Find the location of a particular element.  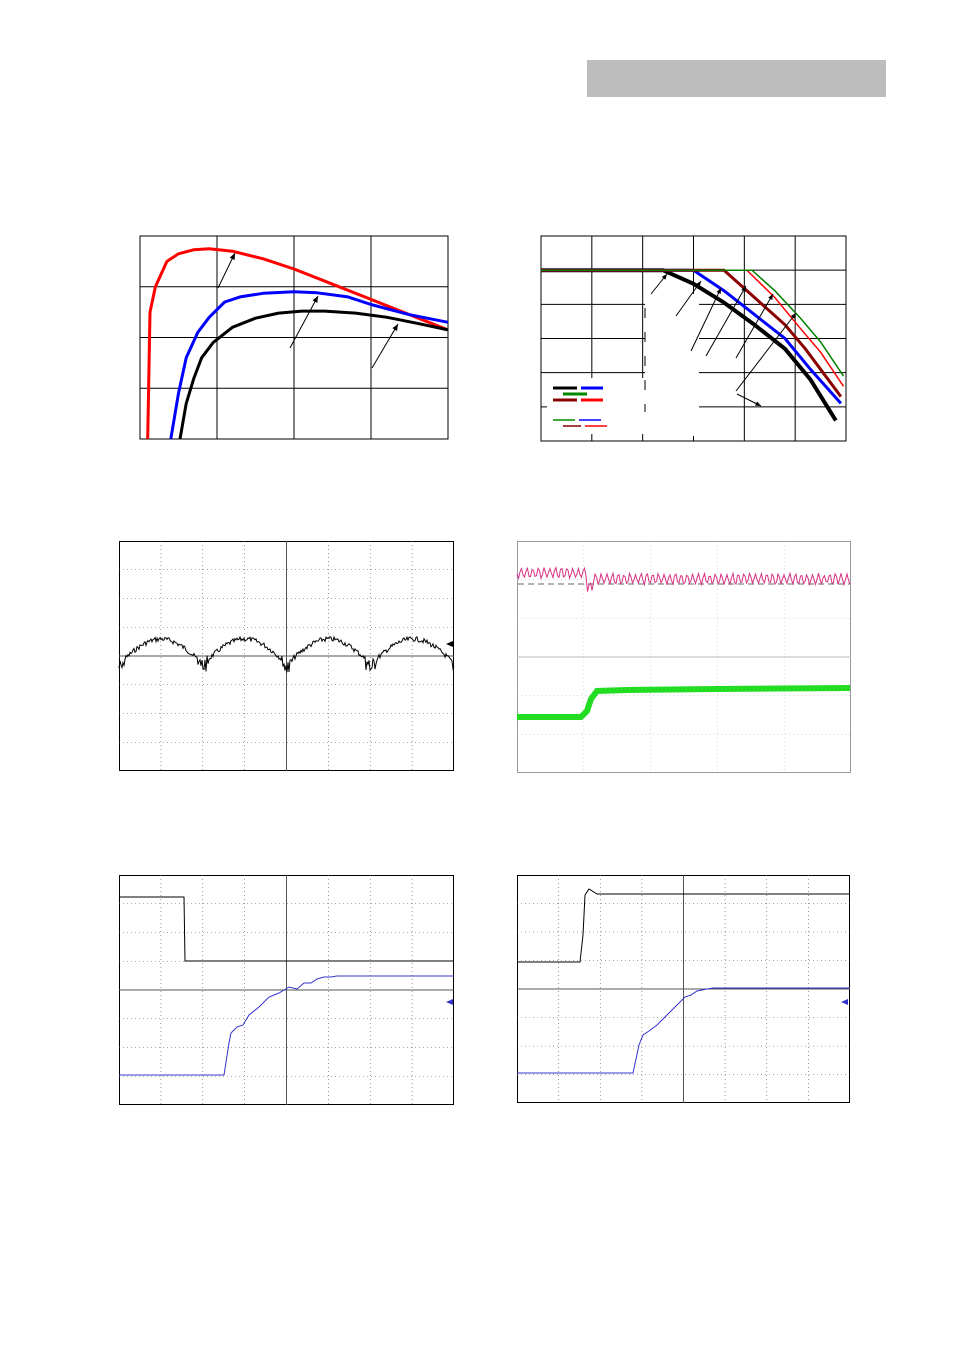

chart-1-efficiency is located at coordinates (294, 337).